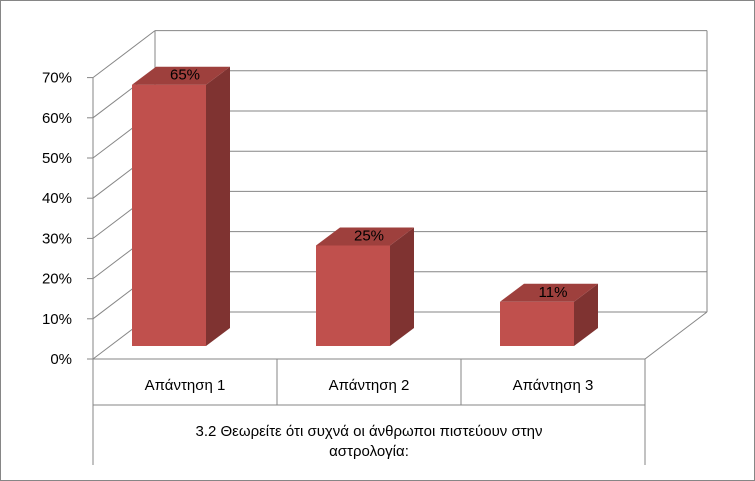  I want to click on category-labels: Απάντηση 1 Απάντηση 2 Απάντηση 3, so click(369, 385).